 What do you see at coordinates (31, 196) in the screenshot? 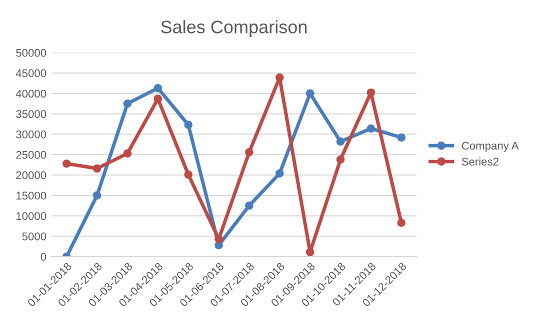
I see `y-tick-label: 15000` at bounding box center [31, 196].